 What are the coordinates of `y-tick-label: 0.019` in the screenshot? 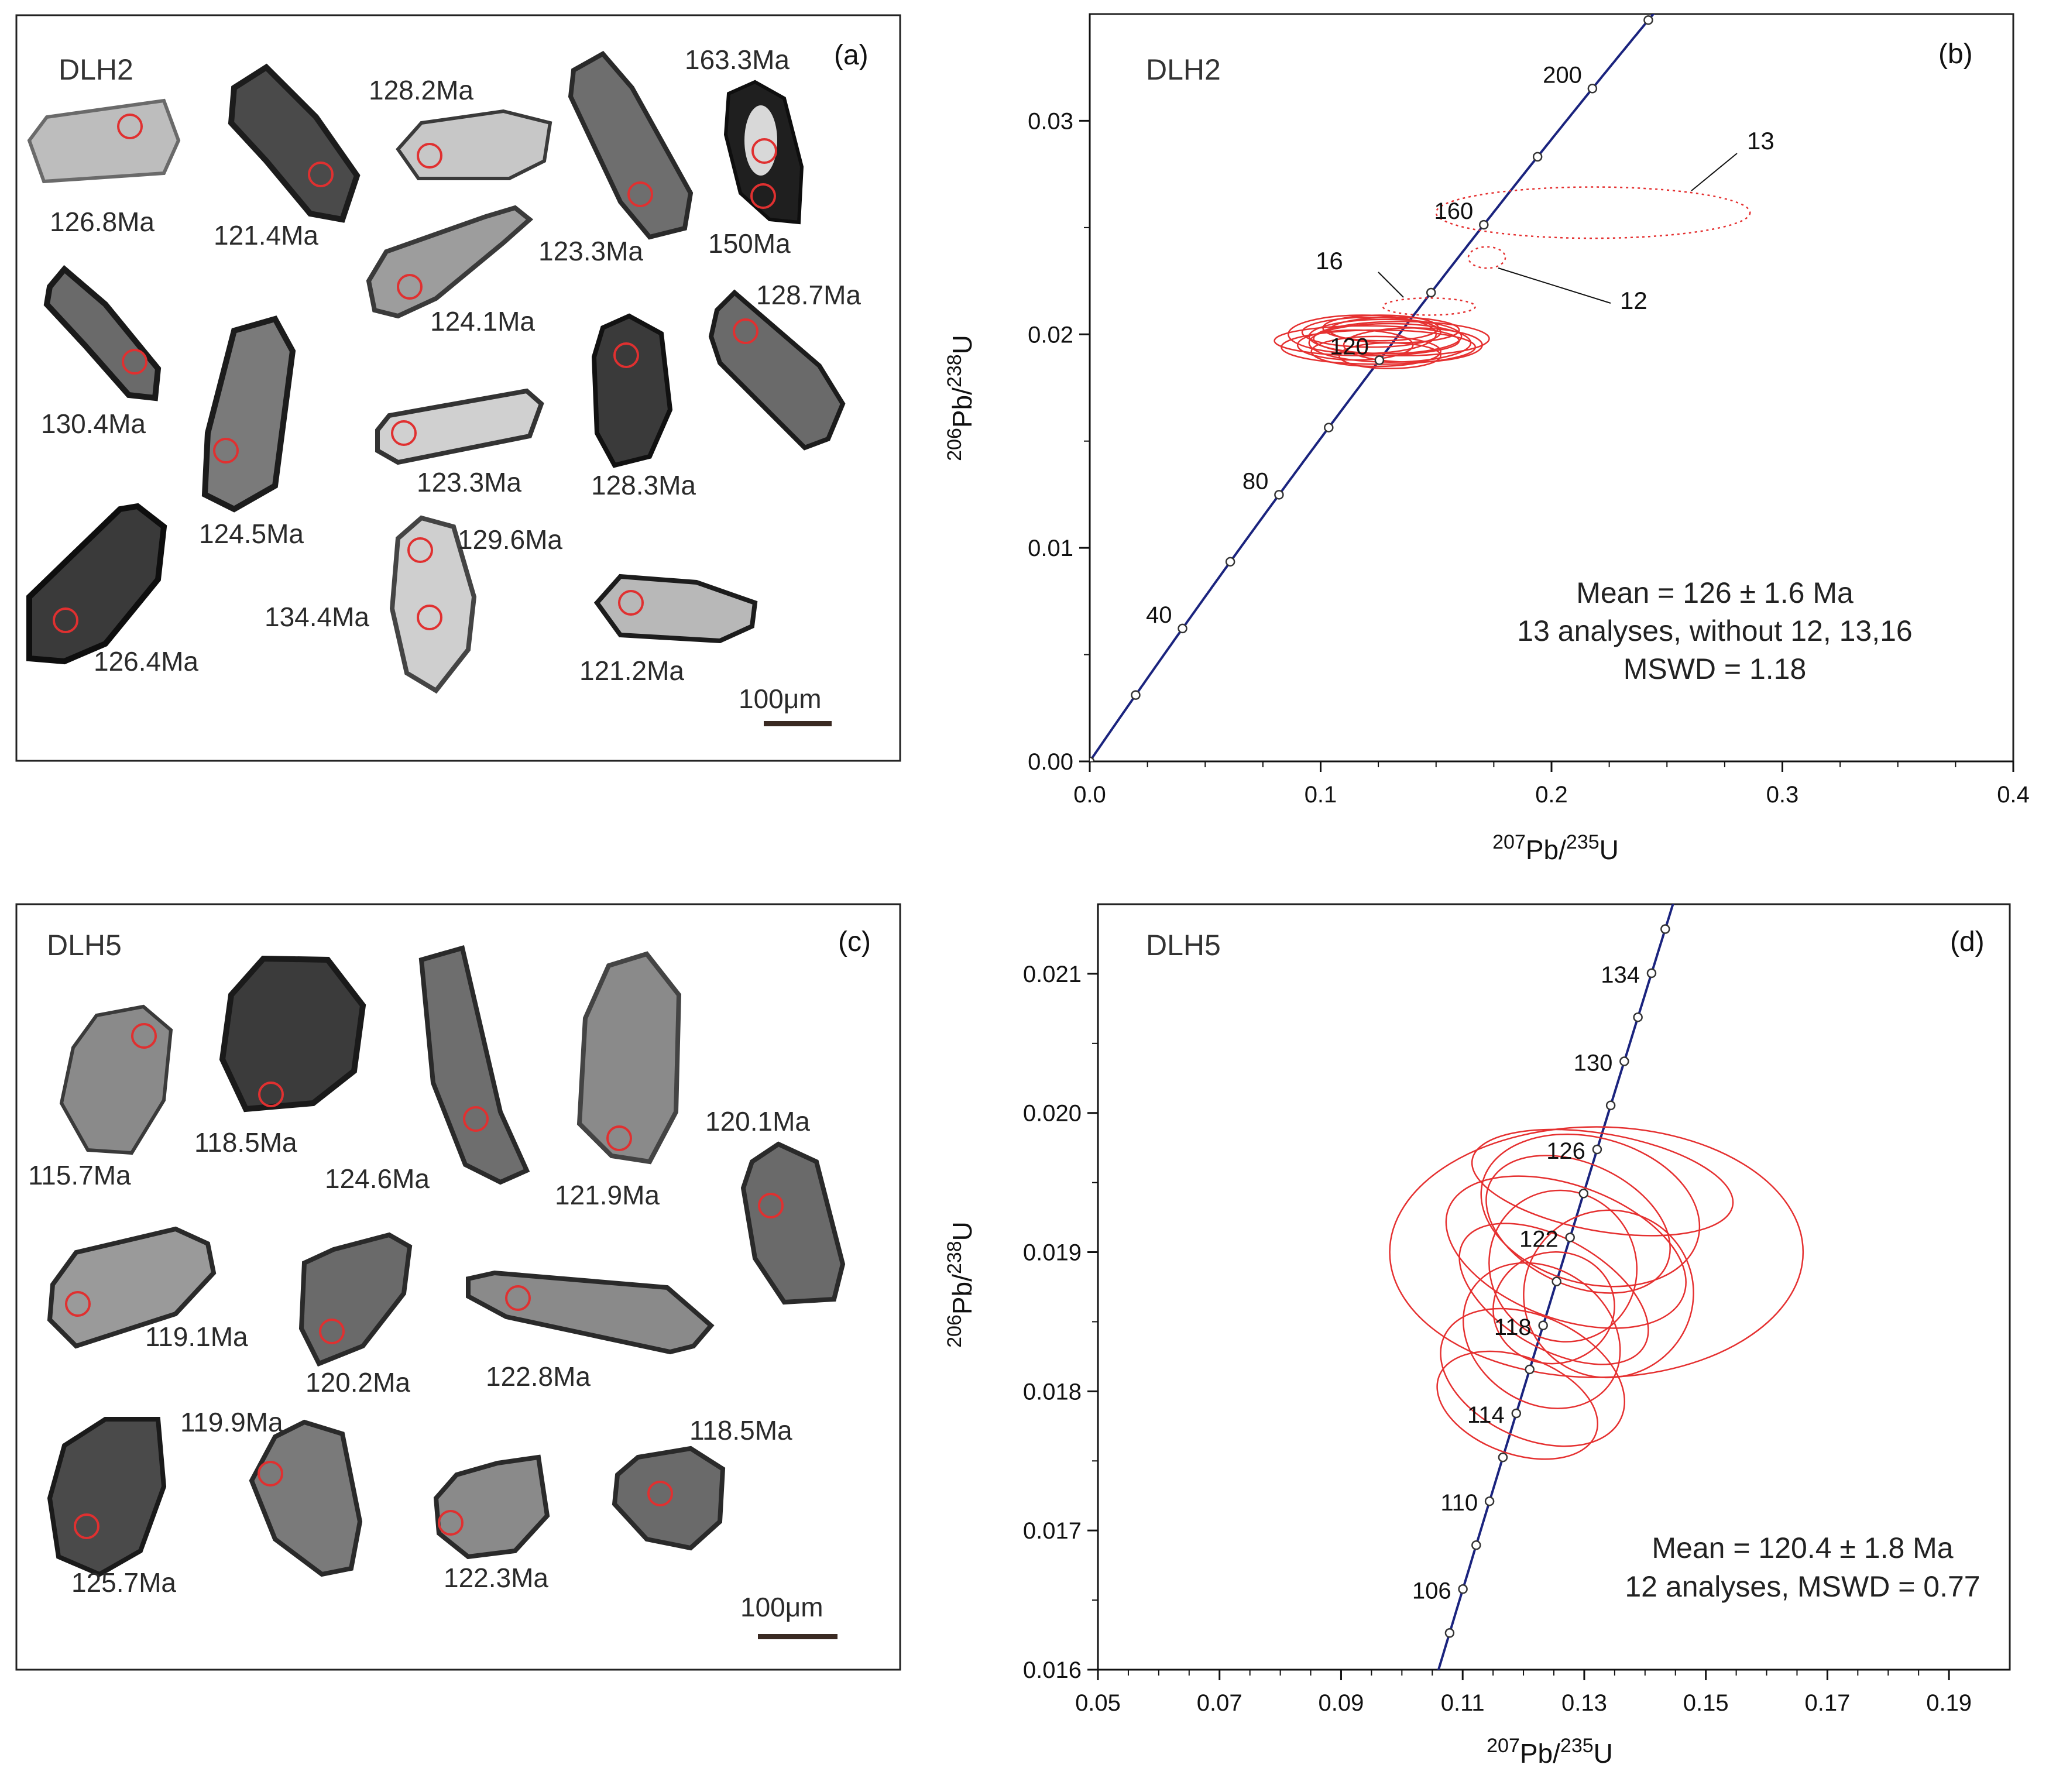 It's located at (1052, 1253).